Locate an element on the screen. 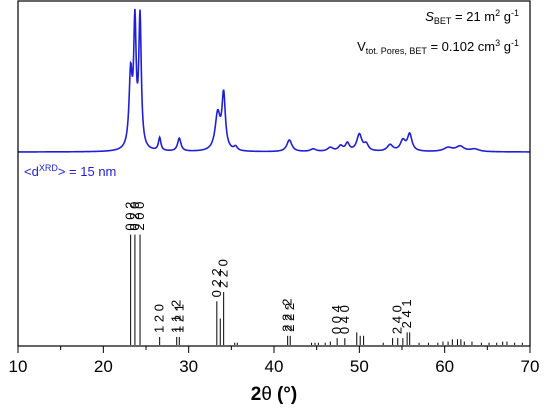 The image size is (550, 417). hkl-label: 2 2 2 is located at coordinates (289, 317).